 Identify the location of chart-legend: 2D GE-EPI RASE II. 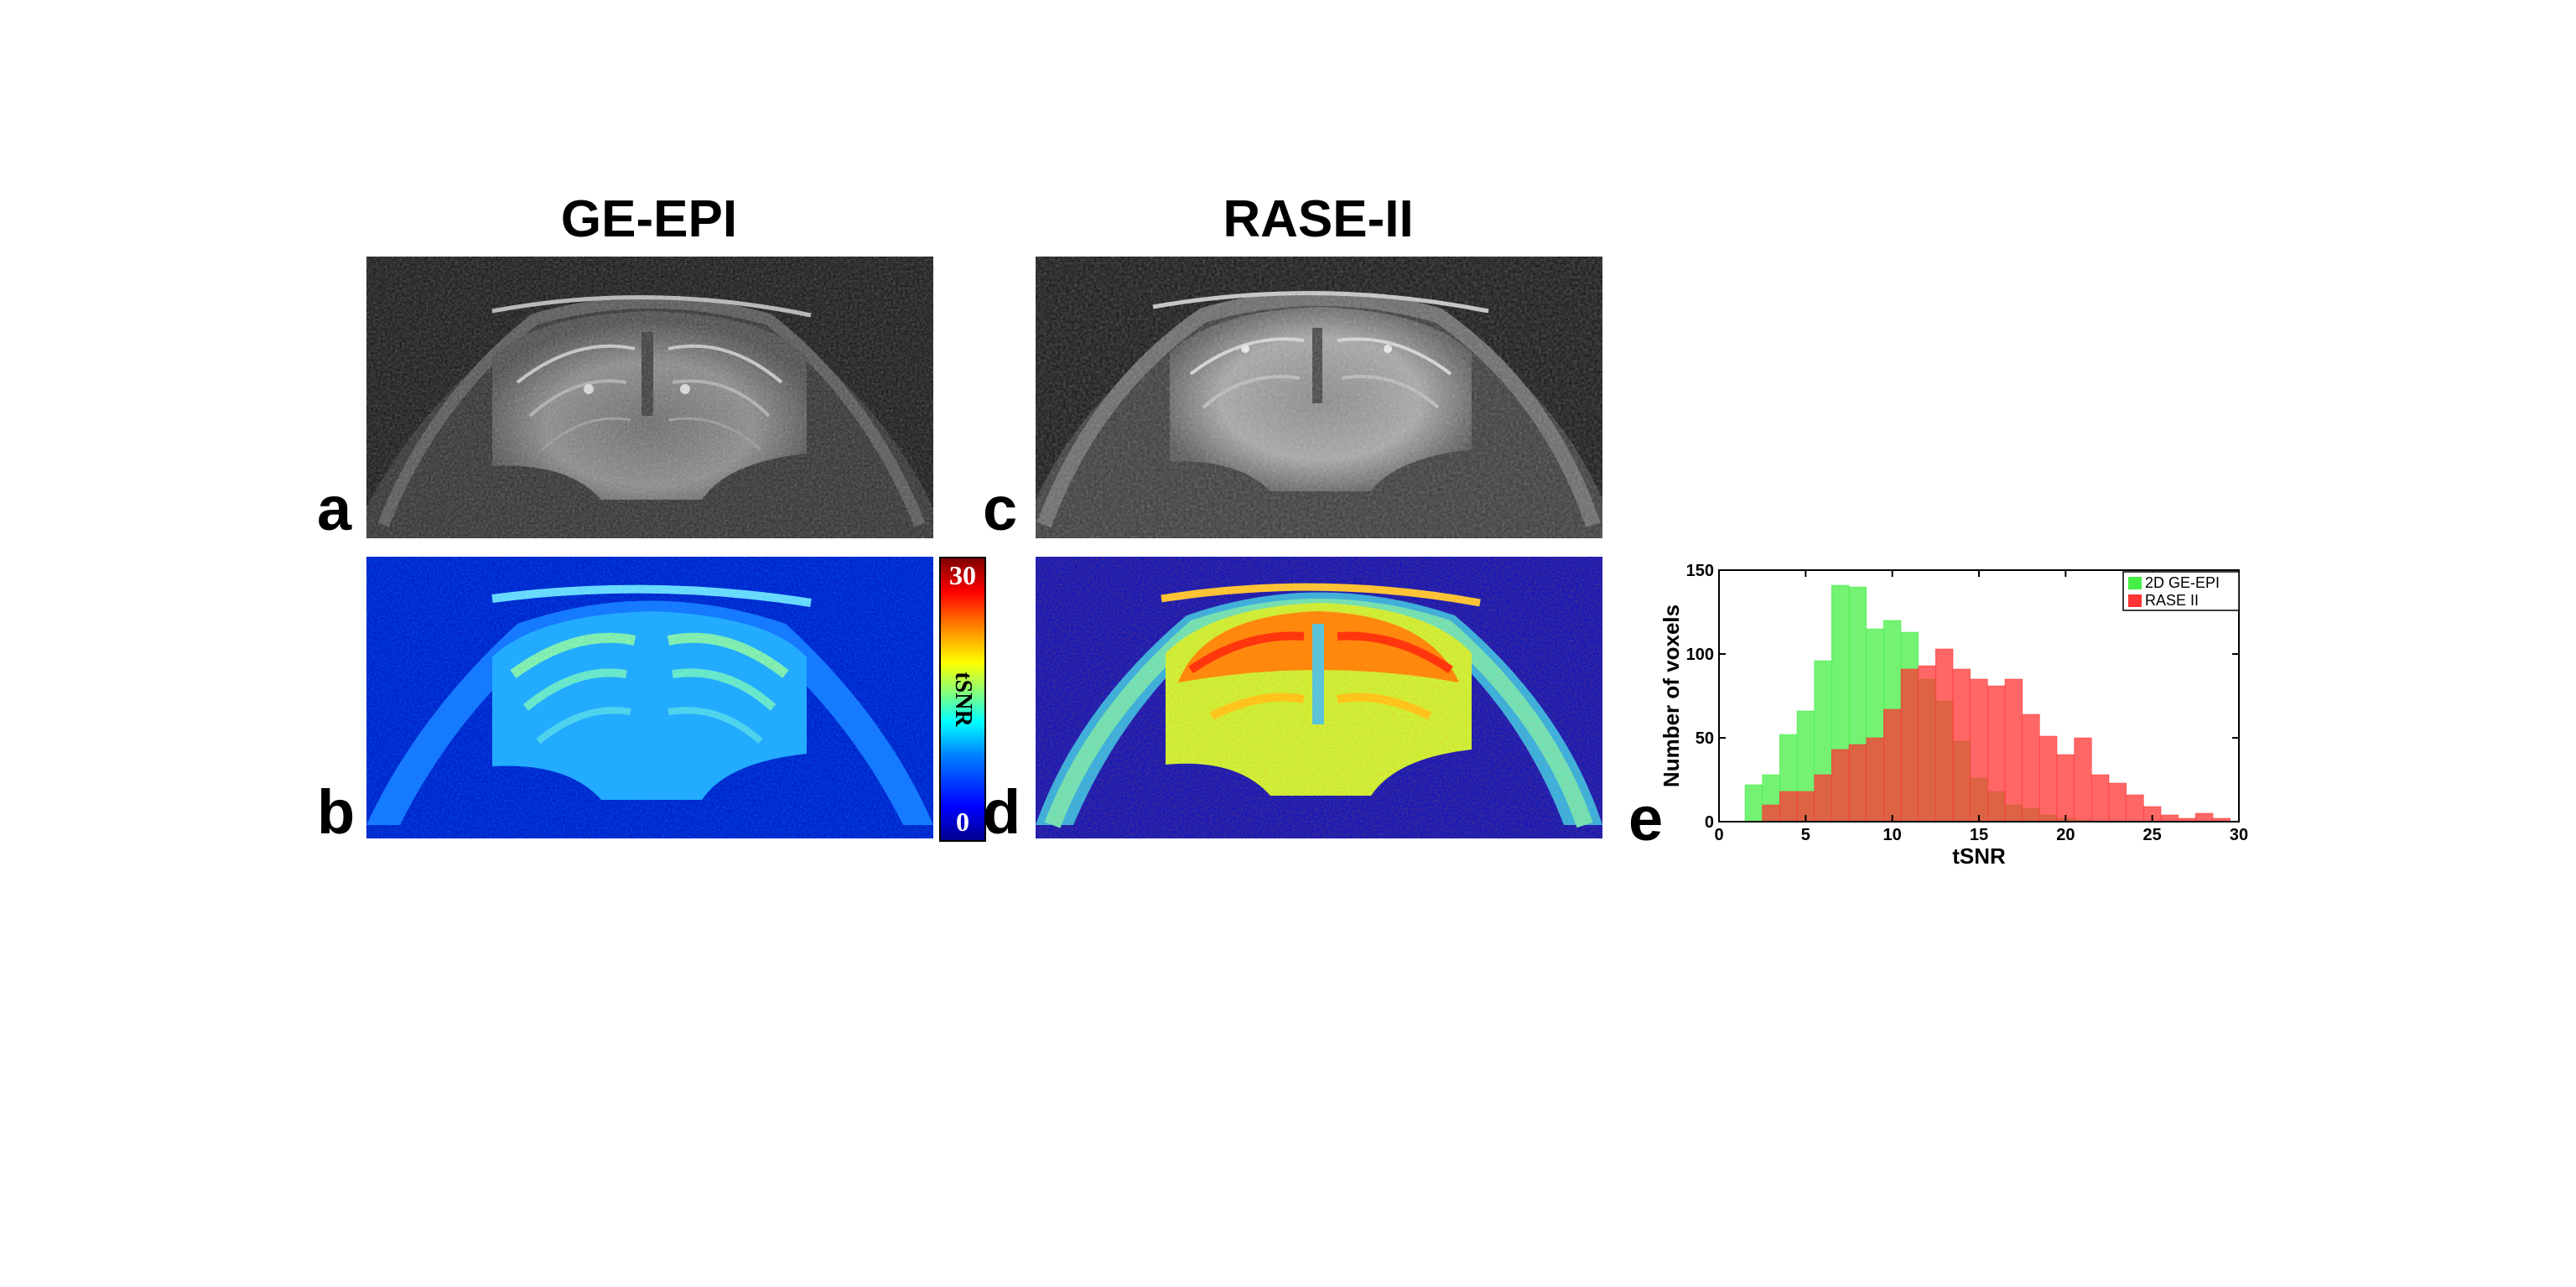
(2181, 591).